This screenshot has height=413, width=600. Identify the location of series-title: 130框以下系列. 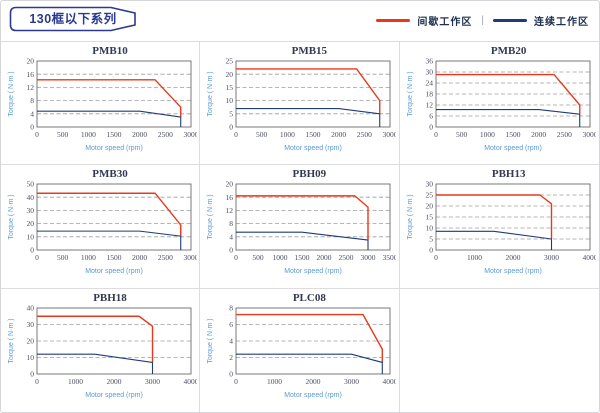
(73, 19).